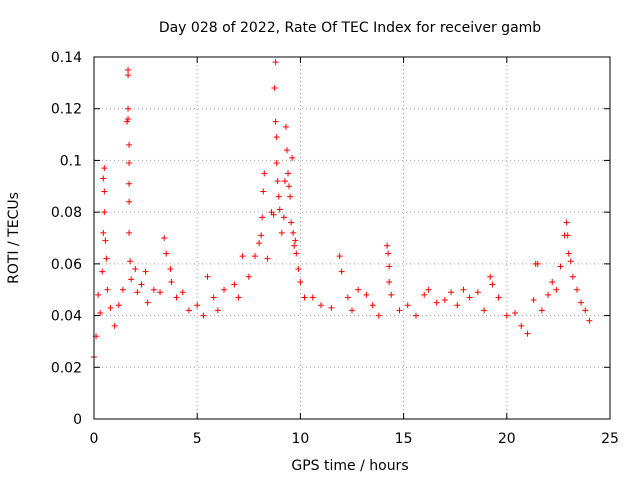  What do you see at coordinates (507, 439) in the screenshot?
I see `x-tick-label: 20` at bounding box center [507, 439].